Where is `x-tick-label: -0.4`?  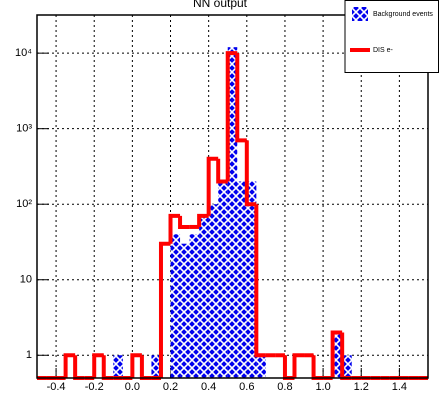
x-tick-label: -0.4 is located at coordinates (56, 387).